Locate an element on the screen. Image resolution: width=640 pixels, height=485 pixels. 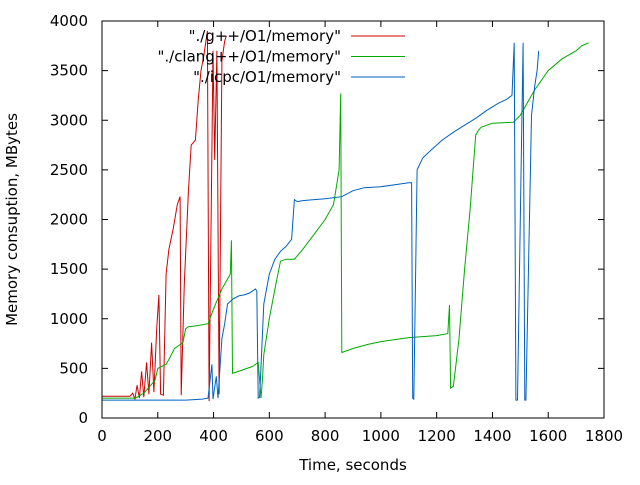
x-tick-label: 400 is located at coordinates (213, 436).